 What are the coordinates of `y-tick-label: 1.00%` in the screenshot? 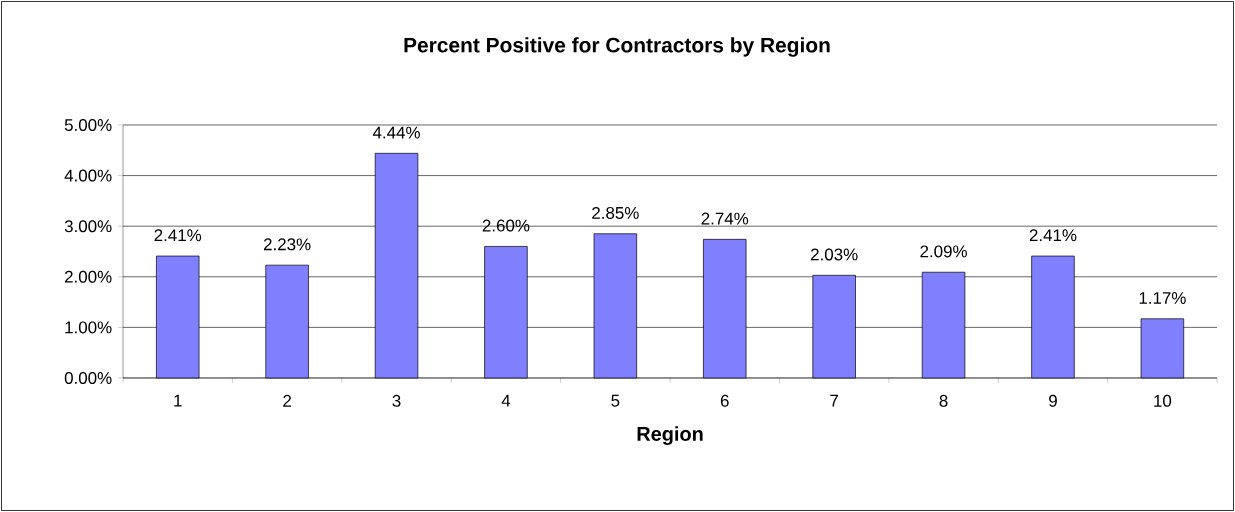 It's located at (88, 327).